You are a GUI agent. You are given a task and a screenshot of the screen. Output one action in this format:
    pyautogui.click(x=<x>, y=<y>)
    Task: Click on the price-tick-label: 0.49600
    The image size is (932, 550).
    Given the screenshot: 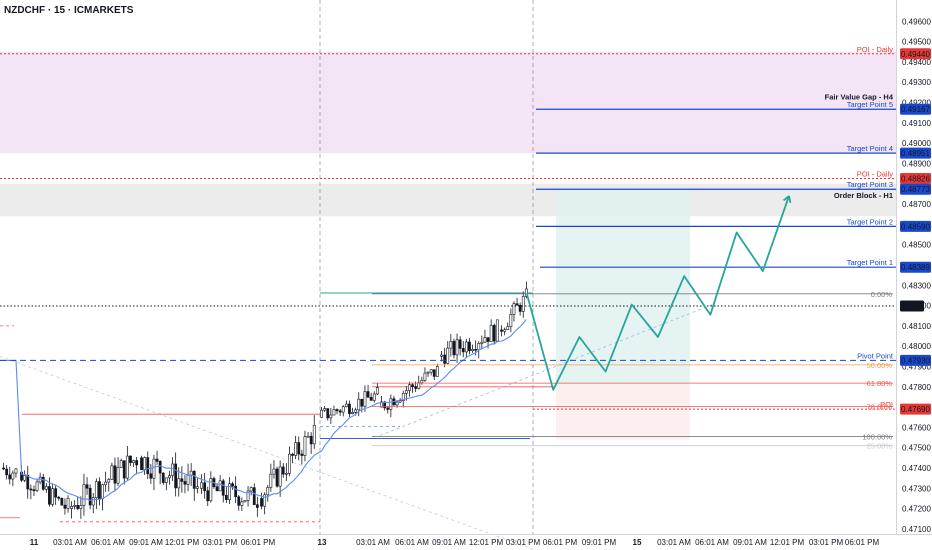 What is the action you would take?
    pyautogui.click(x=916, y=21)
    